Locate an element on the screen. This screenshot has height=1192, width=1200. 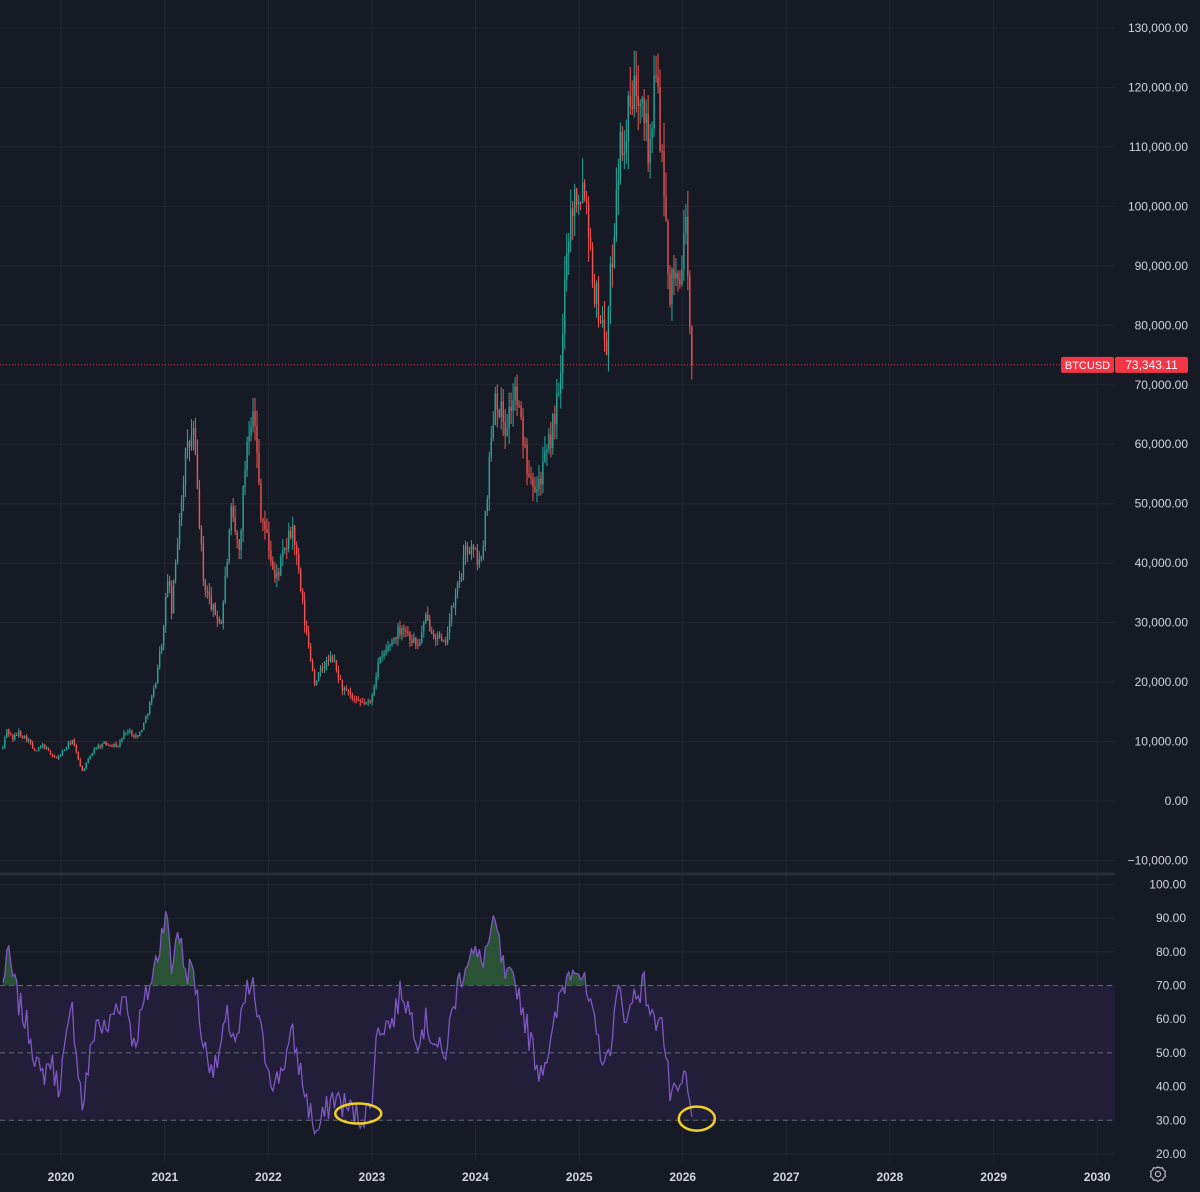
year-label: 2020 is located at coordinates (61, 1177).